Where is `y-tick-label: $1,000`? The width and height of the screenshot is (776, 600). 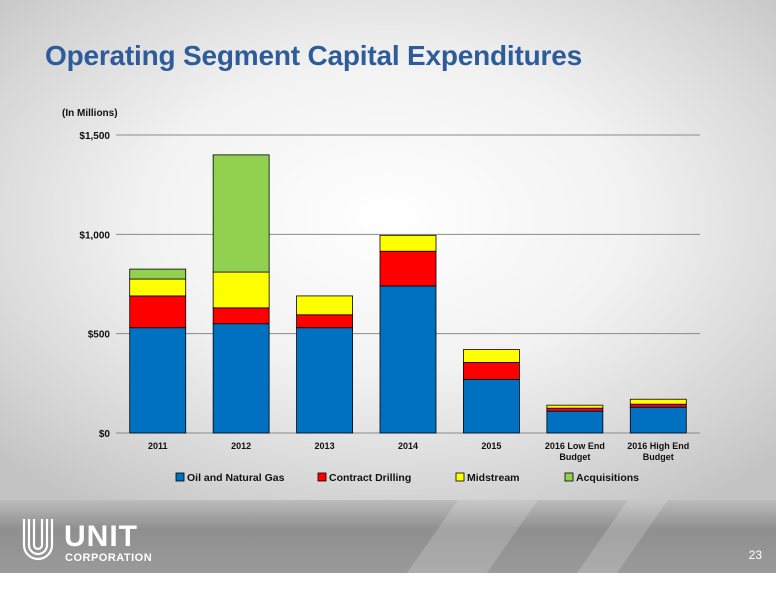
y-tick-label: $1,000 is located at coordinates (94, 235).